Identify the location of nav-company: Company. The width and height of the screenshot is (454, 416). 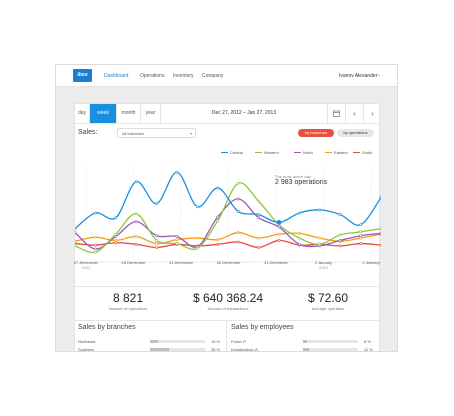
(213, 76).